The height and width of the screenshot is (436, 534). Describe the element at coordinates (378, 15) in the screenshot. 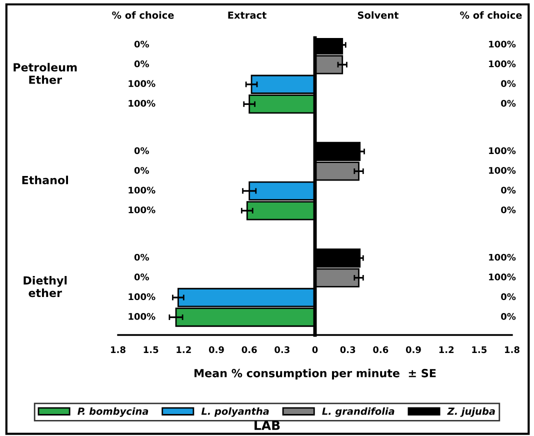

I see `text: Solvent` at that location.